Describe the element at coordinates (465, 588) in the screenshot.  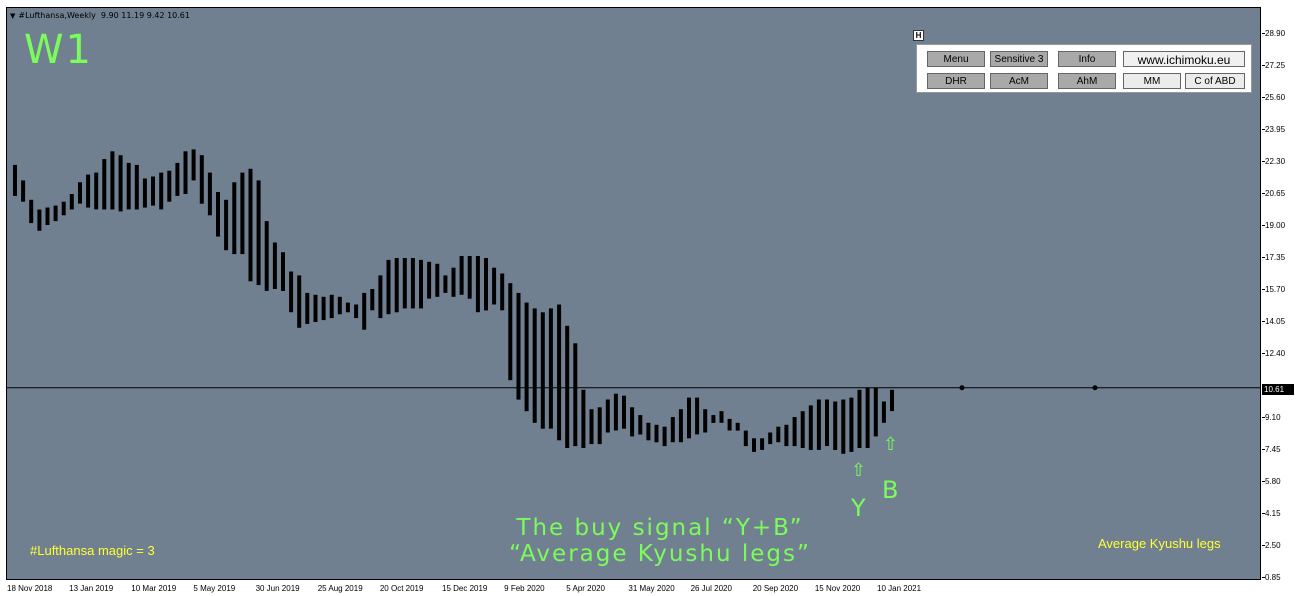
I see `date-tick-label: 15 Dec 2019` at that location.